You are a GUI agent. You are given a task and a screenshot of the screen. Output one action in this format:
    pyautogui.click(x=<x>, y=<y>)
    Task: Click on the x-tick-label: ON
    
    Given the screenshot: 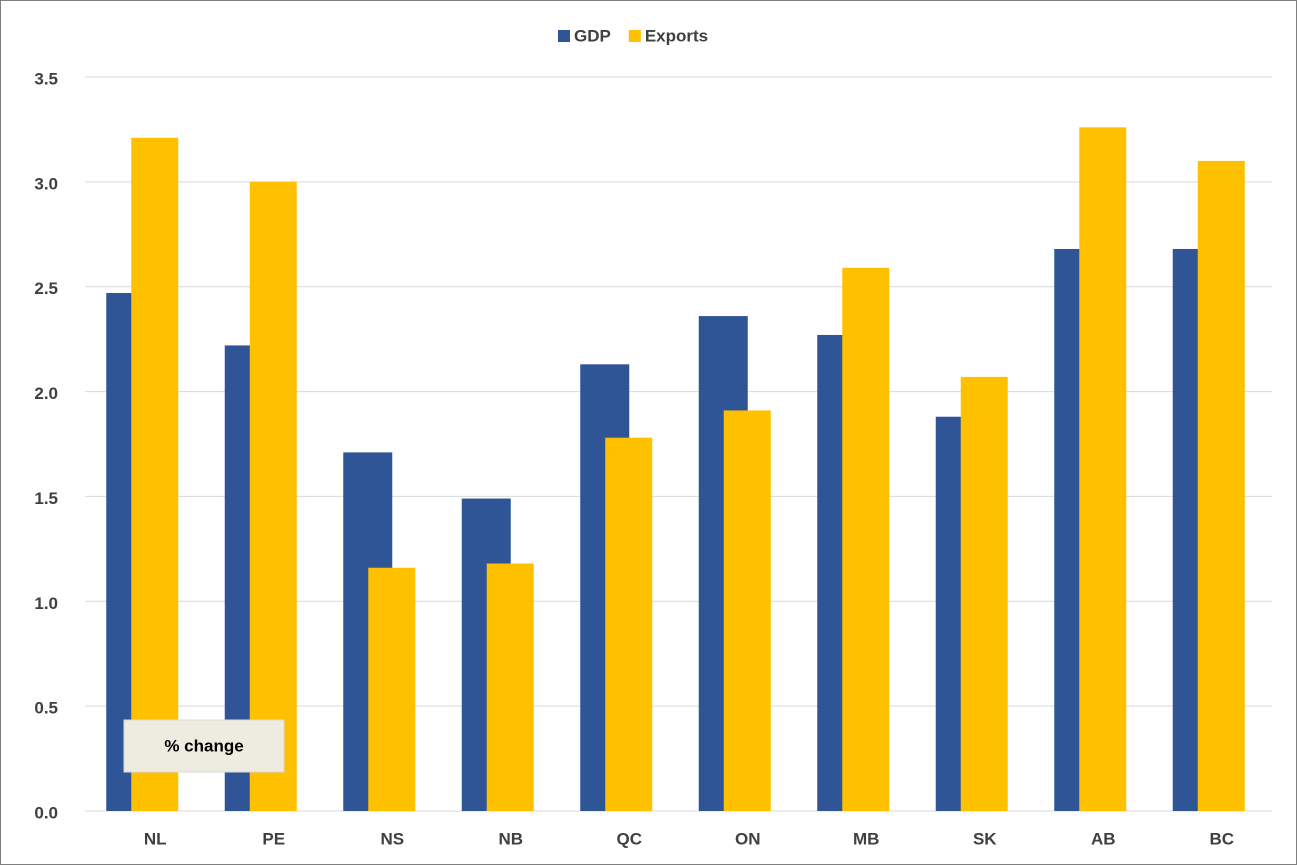 What is the action you would take?
    pyautogui.click(x=748, y=838)
    